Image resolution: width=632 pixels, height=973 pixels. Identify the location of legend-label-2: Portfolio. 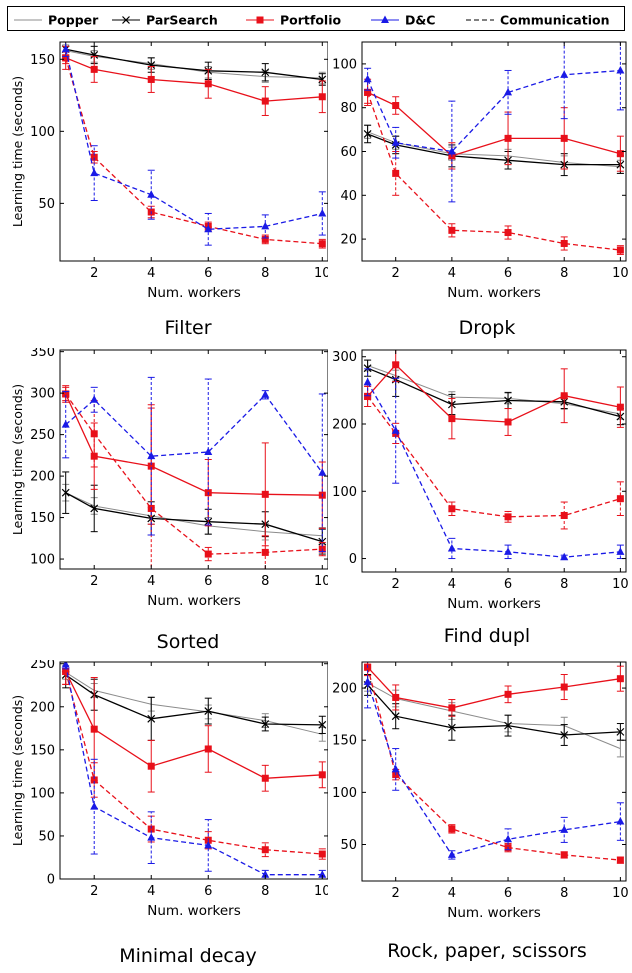
(310, 20).